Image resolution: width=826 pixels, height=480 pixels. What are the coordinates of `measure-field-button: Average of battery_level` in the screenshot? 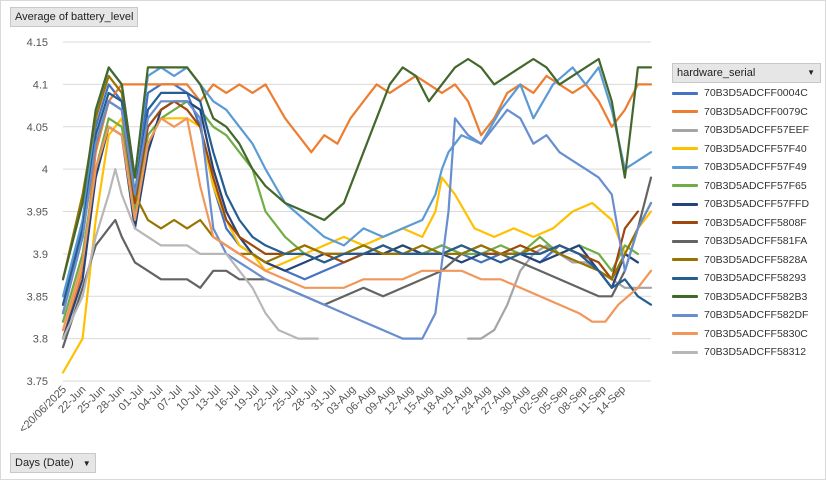 It's located at (74, 17).